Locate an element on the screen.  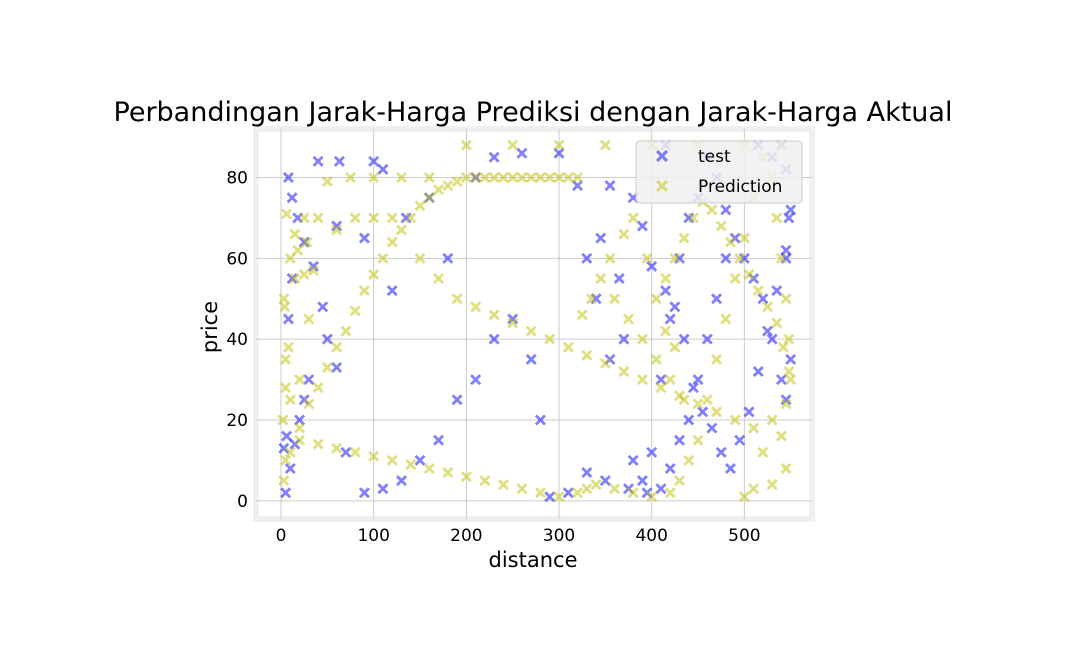
y-tick-label: 60 is located at coordinates (237, 259).